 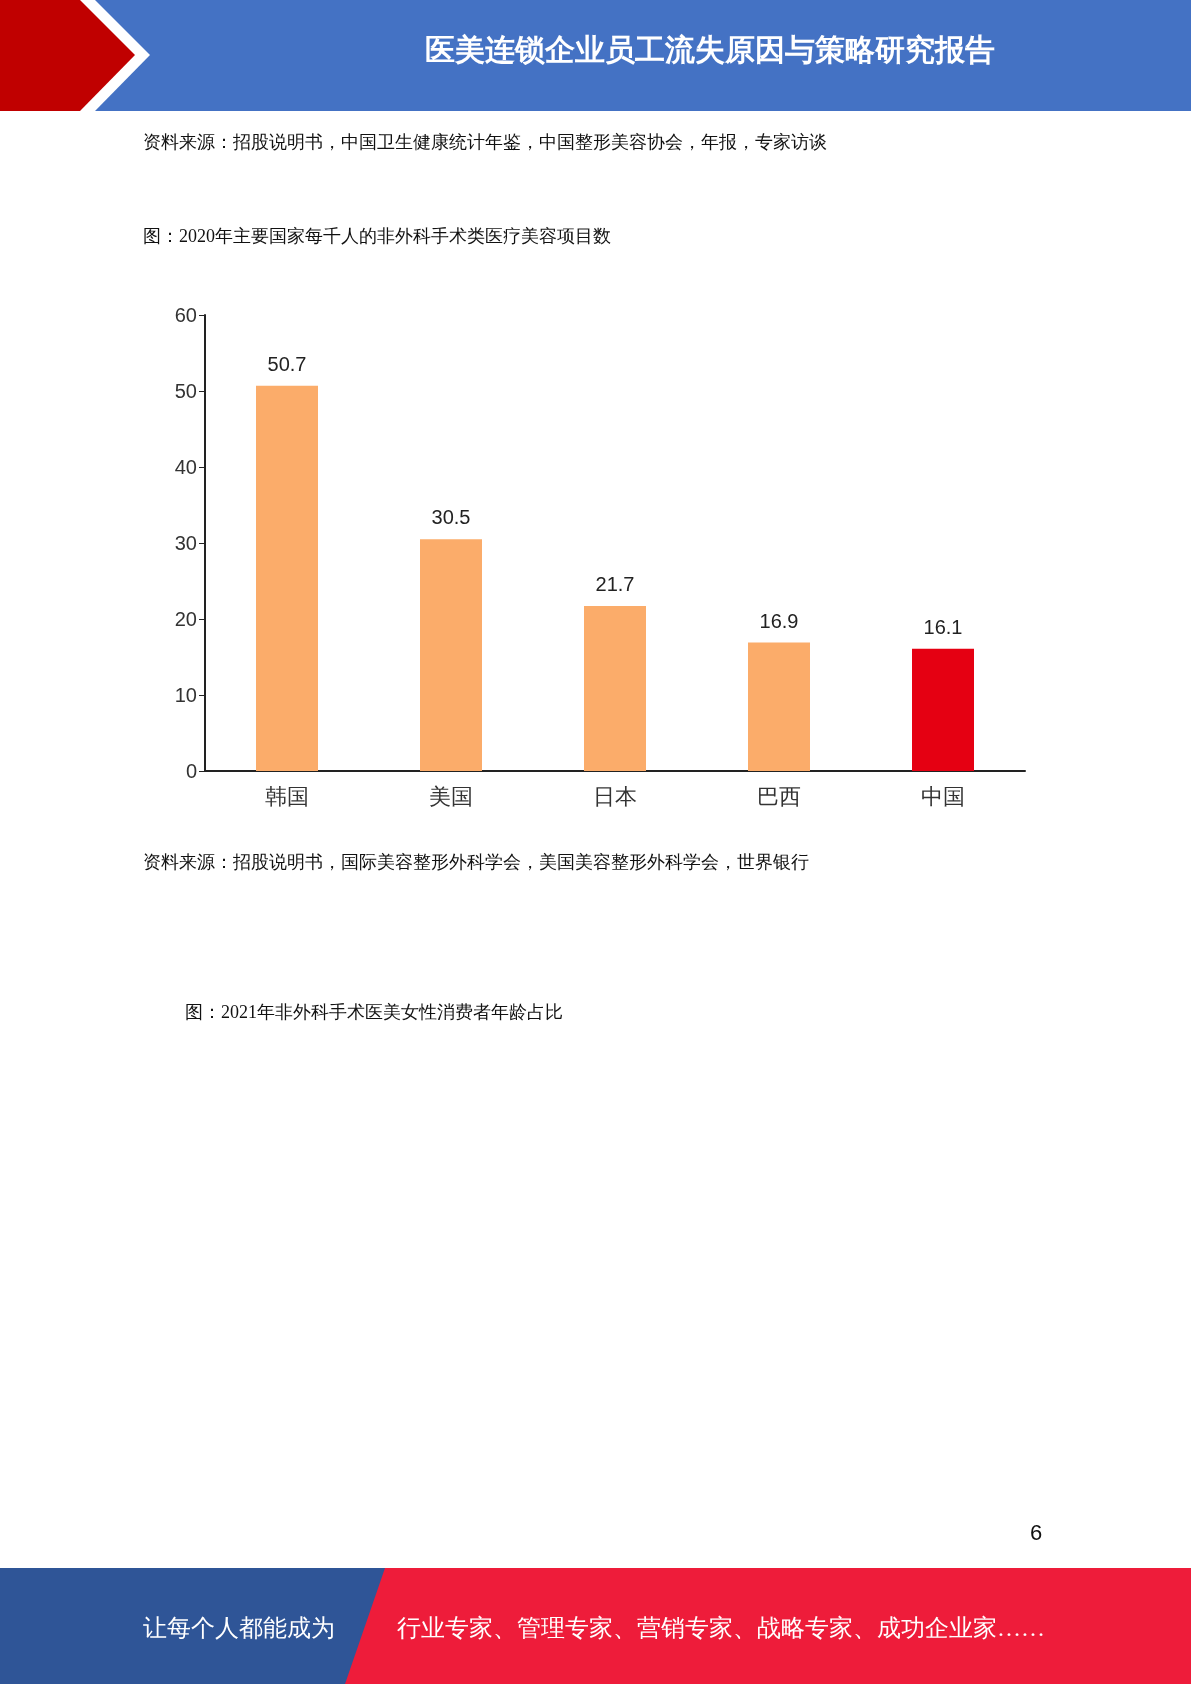 I want to click on data-label: 21.7, so click(x=615, y=584).